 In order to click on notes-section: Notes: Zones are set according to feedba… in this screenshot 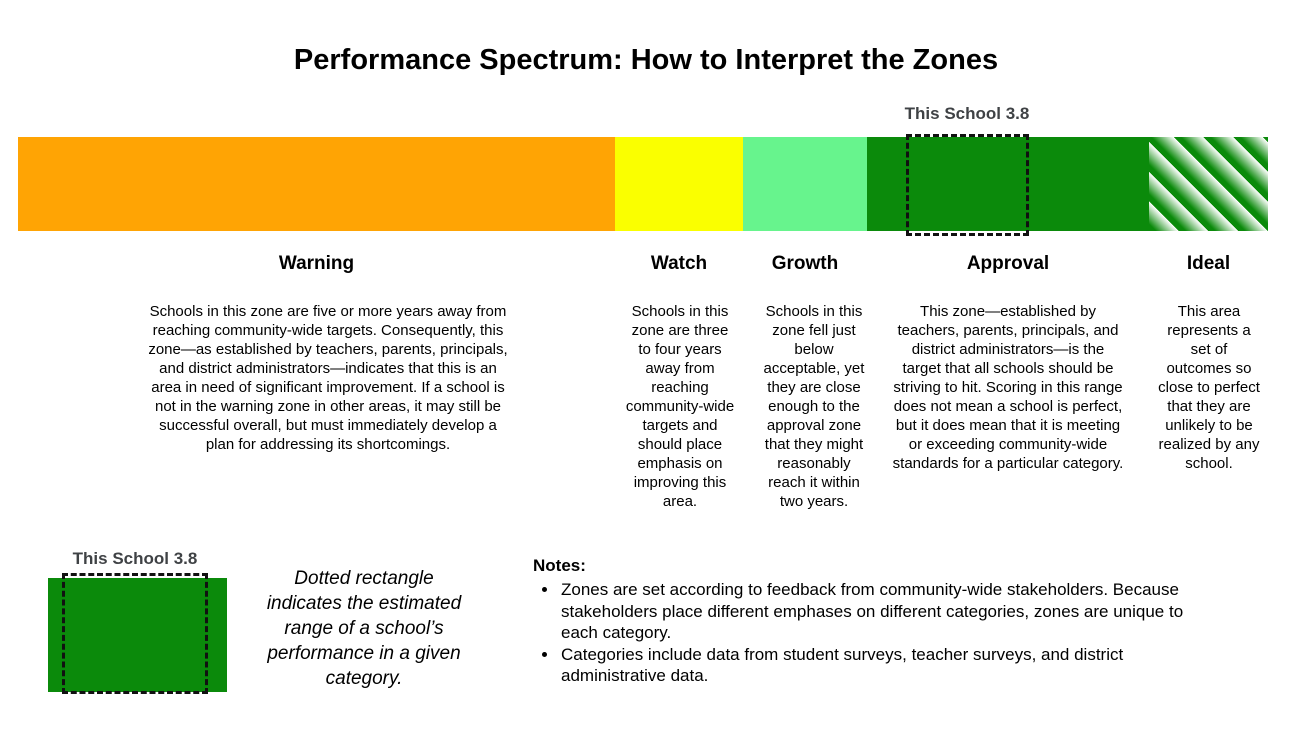, I will do `click(865, 621)`.